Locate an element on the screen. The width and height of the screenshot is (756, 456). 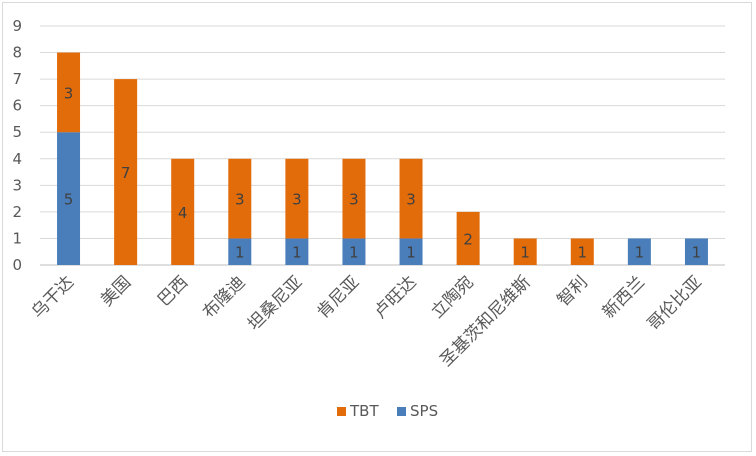
x-tick-label: 布隆迪 is located at coordinates (224, 297).